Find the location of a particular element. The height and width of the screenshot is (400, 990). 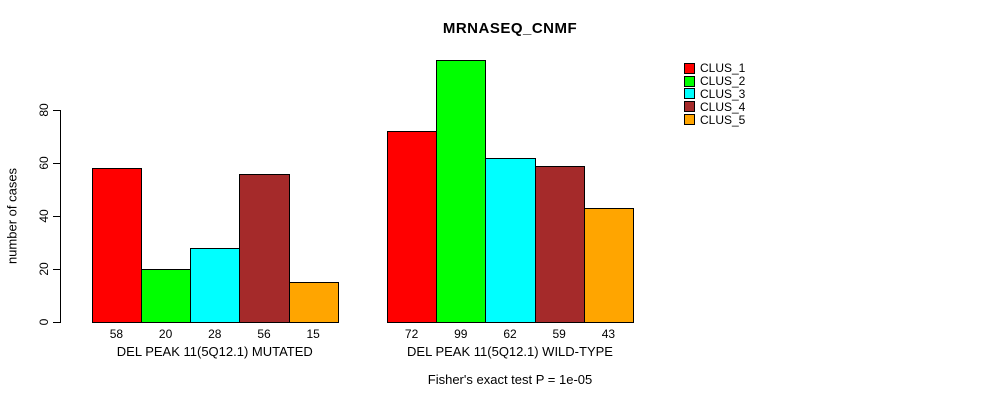

chart-title: MRNASEQ_CNMF is located at coordinates (510, 28).